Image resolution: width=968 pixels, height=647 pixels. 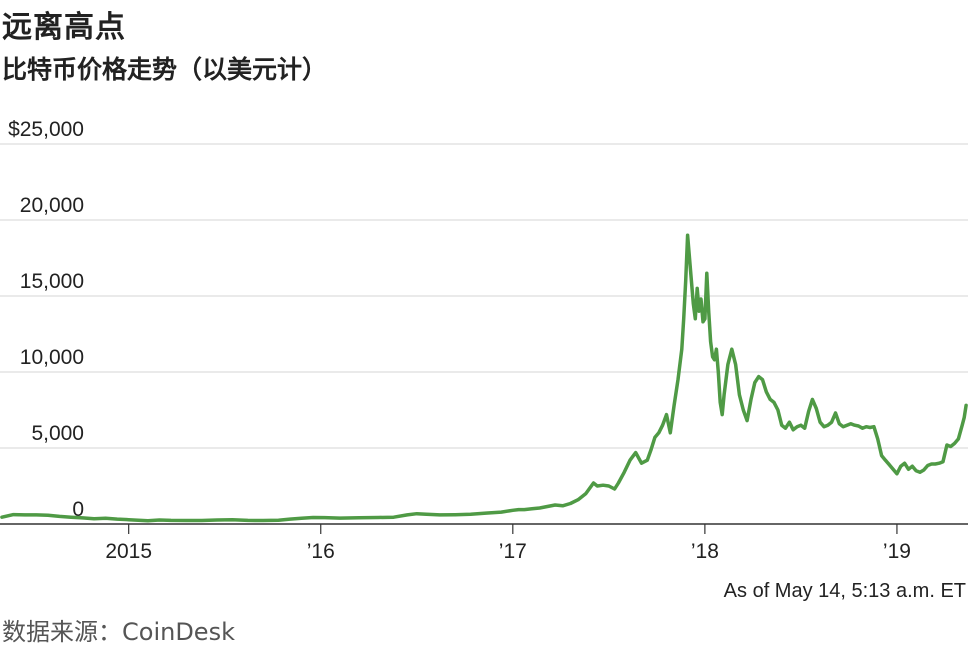 What do you see at coordinates (57, 433) in the screenshot?
I see `y-tick-label: 5,000` at bounding box center [57, 433].